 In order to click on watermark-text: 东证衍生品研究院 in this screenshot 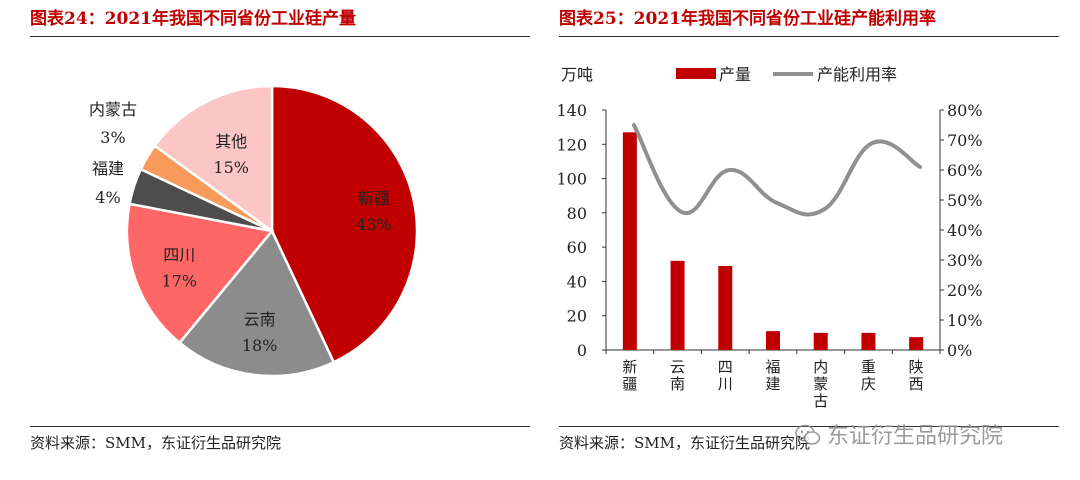, I will do `click(915, 436)`.